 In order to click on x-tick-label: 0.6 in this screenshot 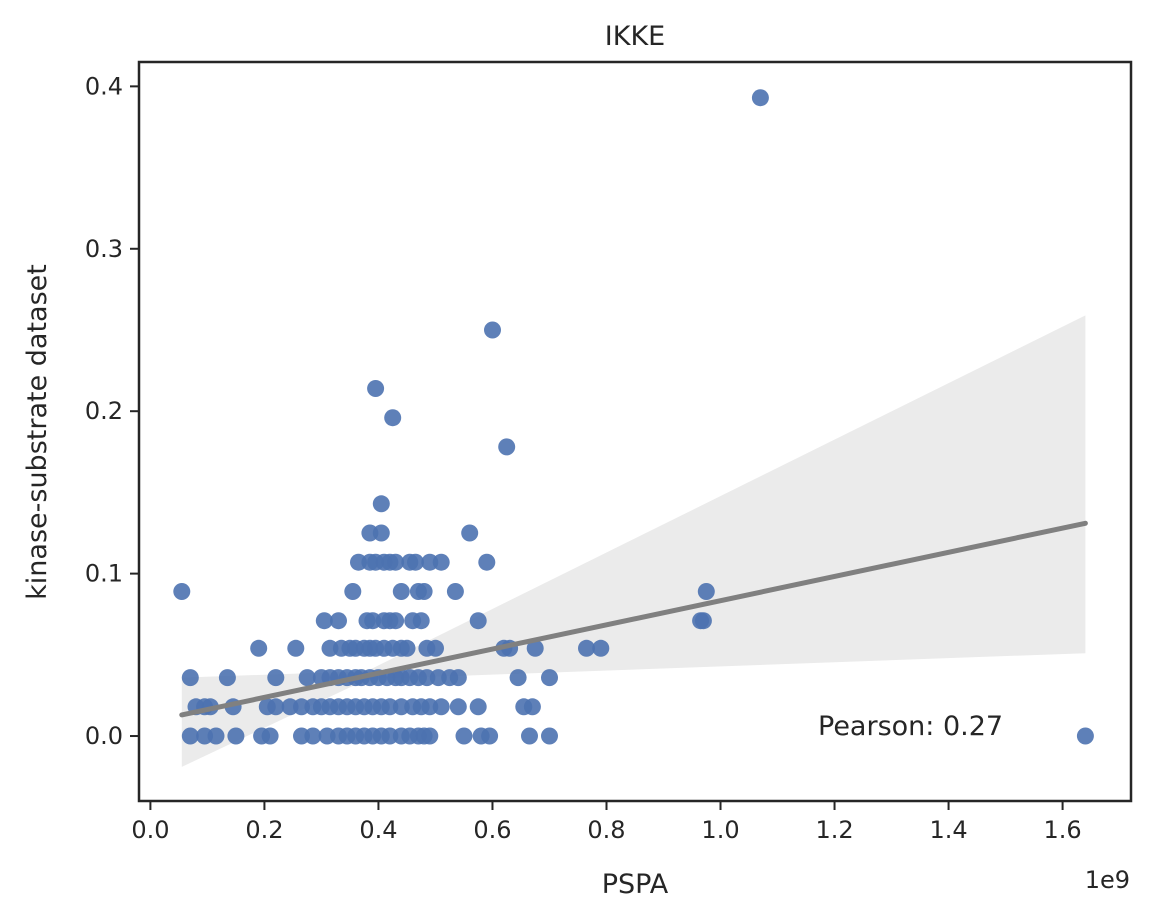, I will do `click(492, 830)`.